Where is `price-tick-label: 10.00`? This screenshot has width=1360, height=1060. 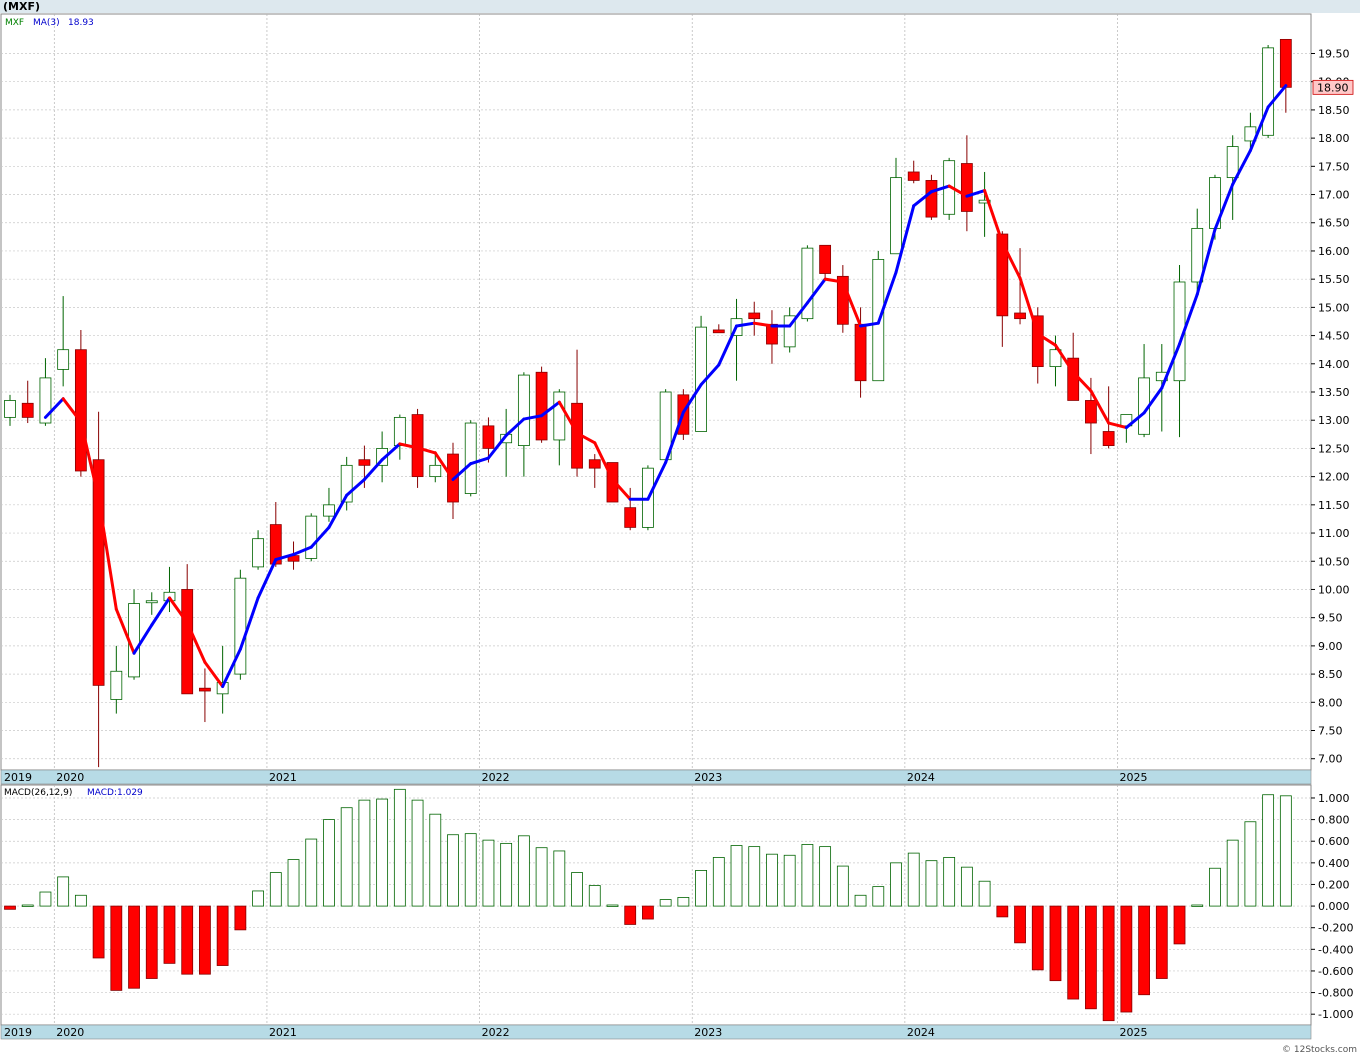
price-tick-label: 10.00 is located at coordinates (1334, 589).